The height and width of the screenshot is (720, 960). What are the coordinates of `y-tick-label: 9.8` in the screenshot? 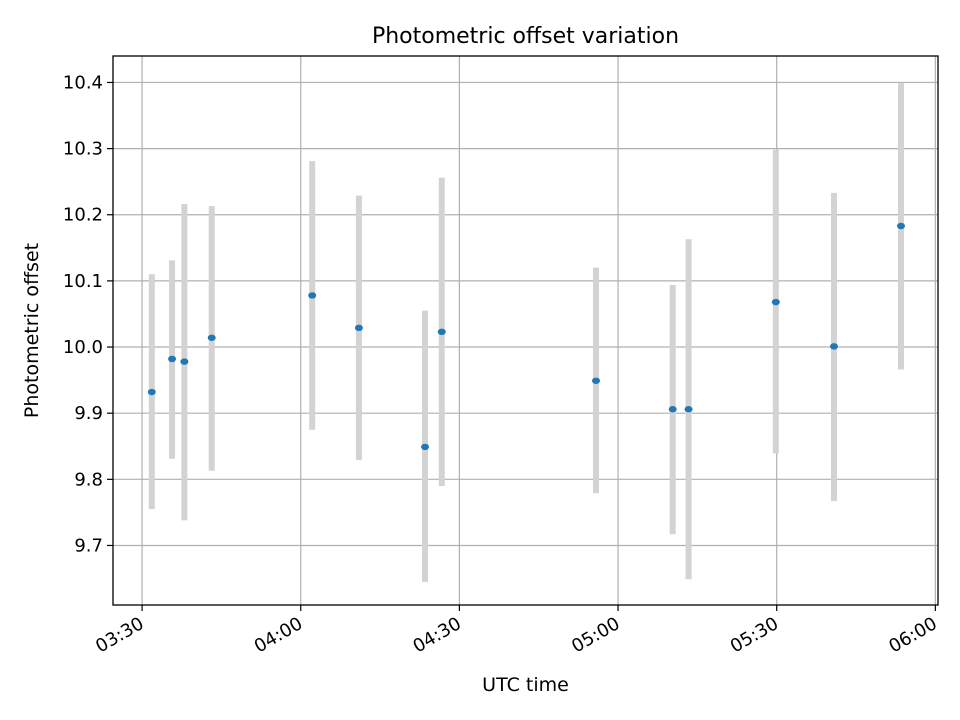 It's located at (88, 479).